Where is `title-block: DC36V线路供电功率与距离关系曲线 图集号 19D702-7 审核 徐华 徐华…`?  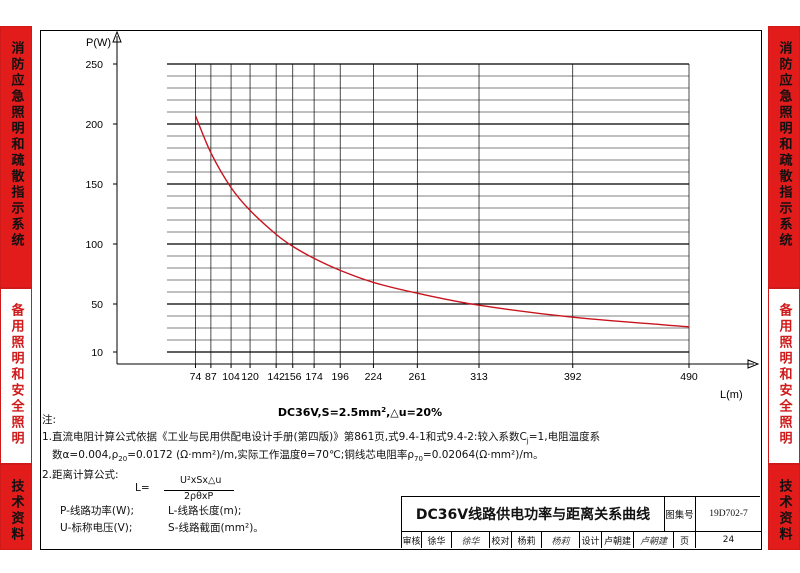
title-block: DC36V线路供电功率与距离关系曲线 图集号 19D702-7 审核 徐华 徐华… is located at coordinates (581, 522).